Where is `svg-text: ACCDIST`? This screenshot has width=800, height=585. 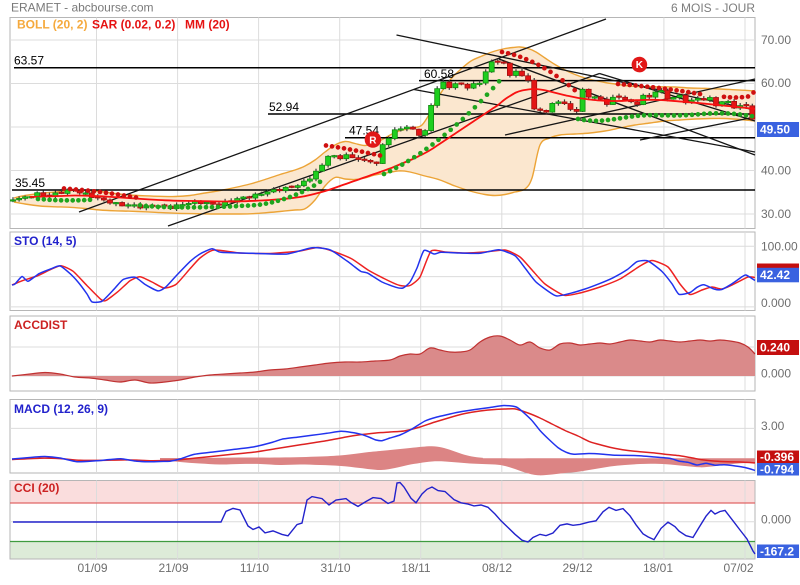 svg-text: ACCDIST is located at coordinates (41, 325).